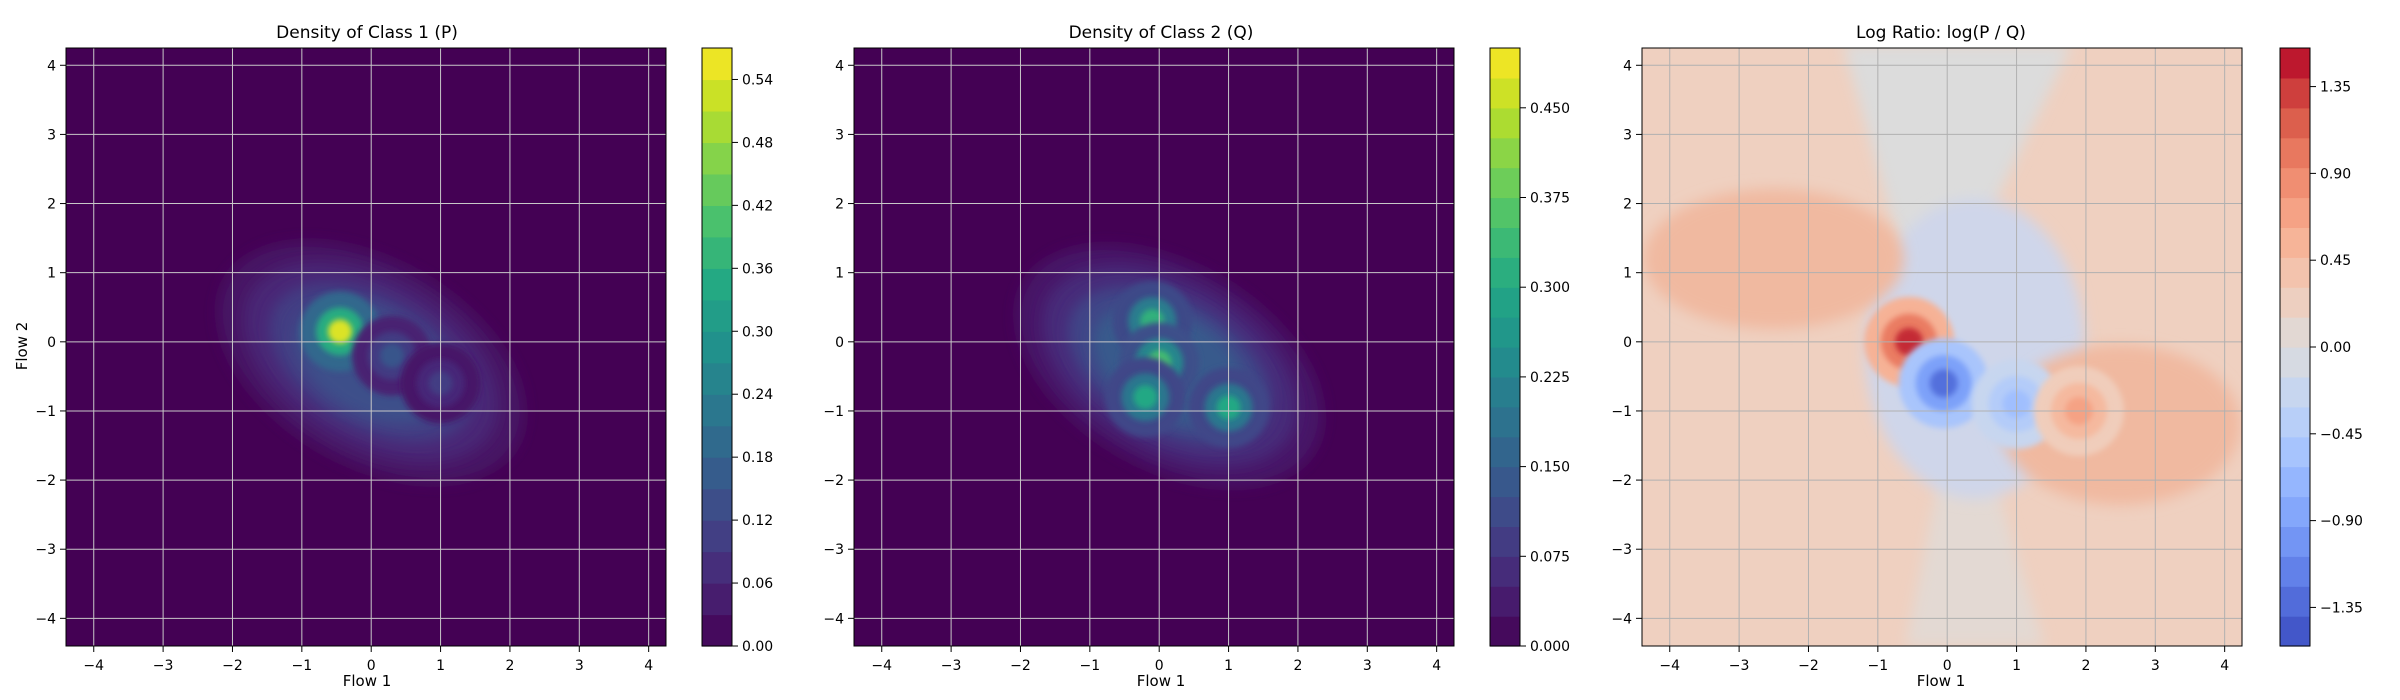 Image resolution: width=2400 pixels, height=700 pixels. I want to click on colorbar-tick-label: 0.90, so click(2335, 174).